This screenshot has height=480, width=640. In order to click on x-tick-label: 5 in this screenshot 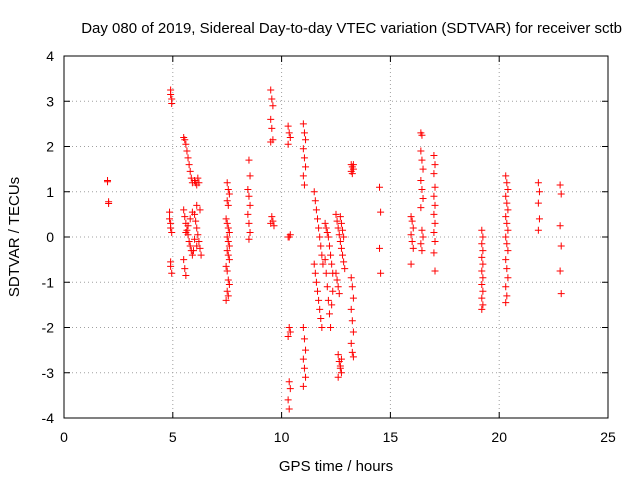, I will do `click(173, 437)`.